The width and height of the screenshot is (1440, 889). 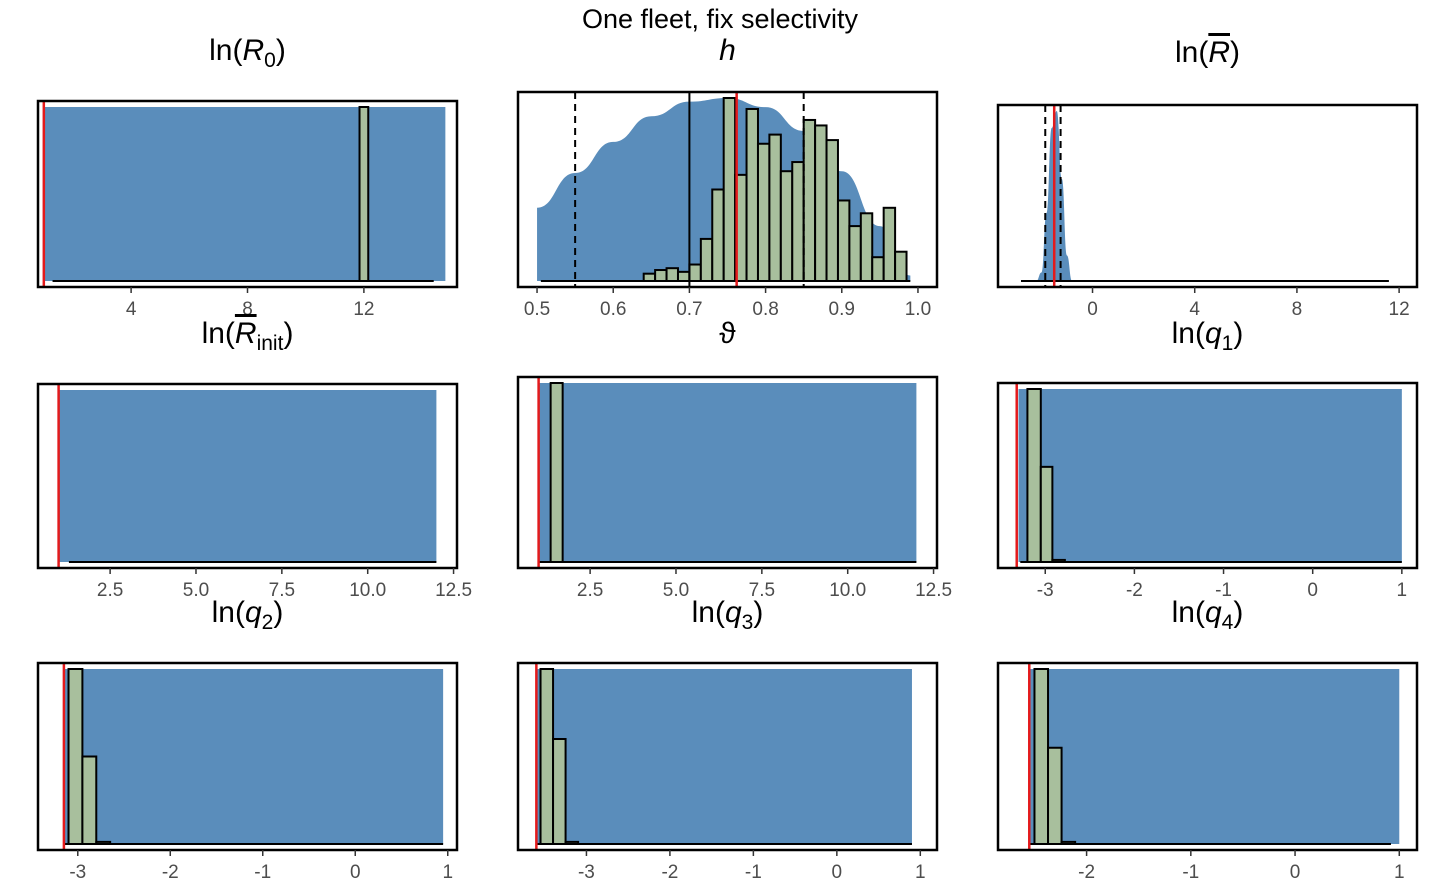 What do you see at coordinates (248, 336) in the screenshot?
I see `panel-title: ln(Rinit)` at bounding box center [248, 336].